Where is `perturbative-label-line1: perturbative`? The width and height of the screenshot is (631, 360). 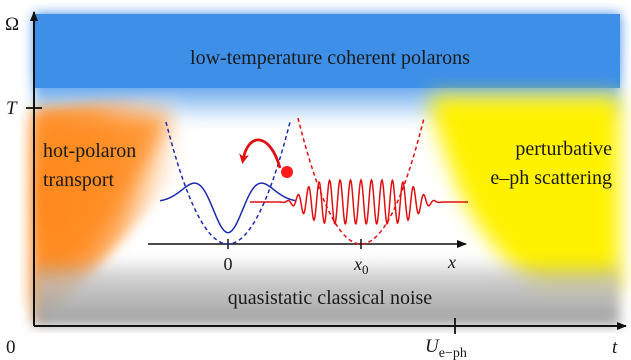
perturbative-label-line1: perturbative is located at coordinates (563, 149).